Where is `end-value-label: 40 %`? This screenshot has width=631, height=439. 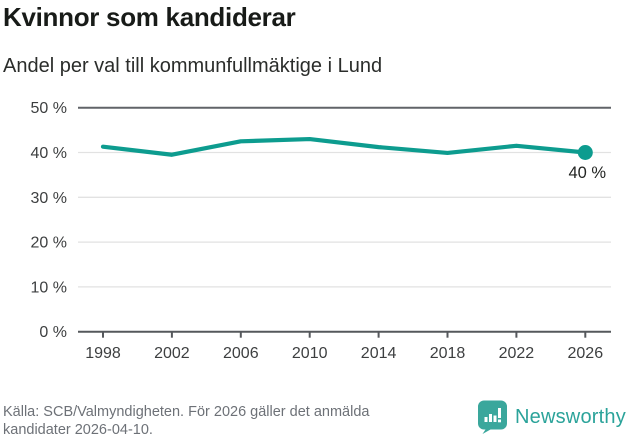 end-value-label: 40 % is located at coordinates (587, 173).